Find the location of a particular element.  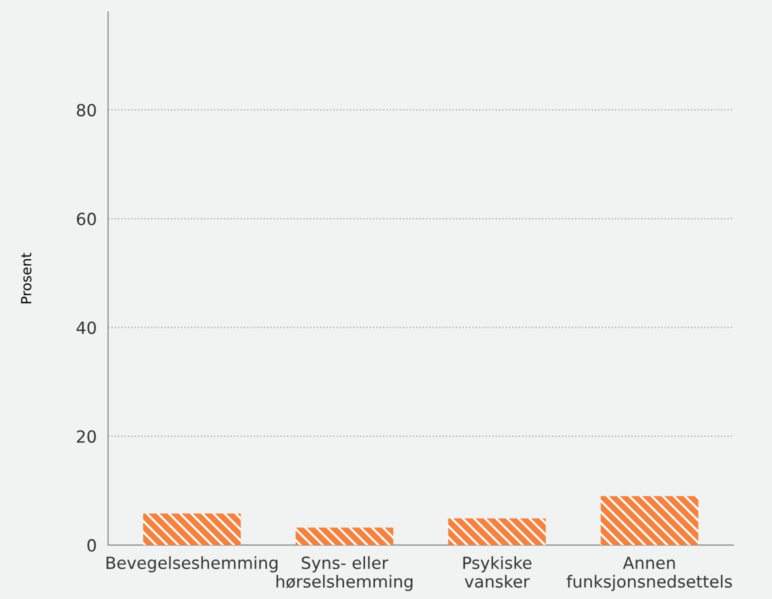

y-tick-label: 40 is located at coordinates (86, 327).